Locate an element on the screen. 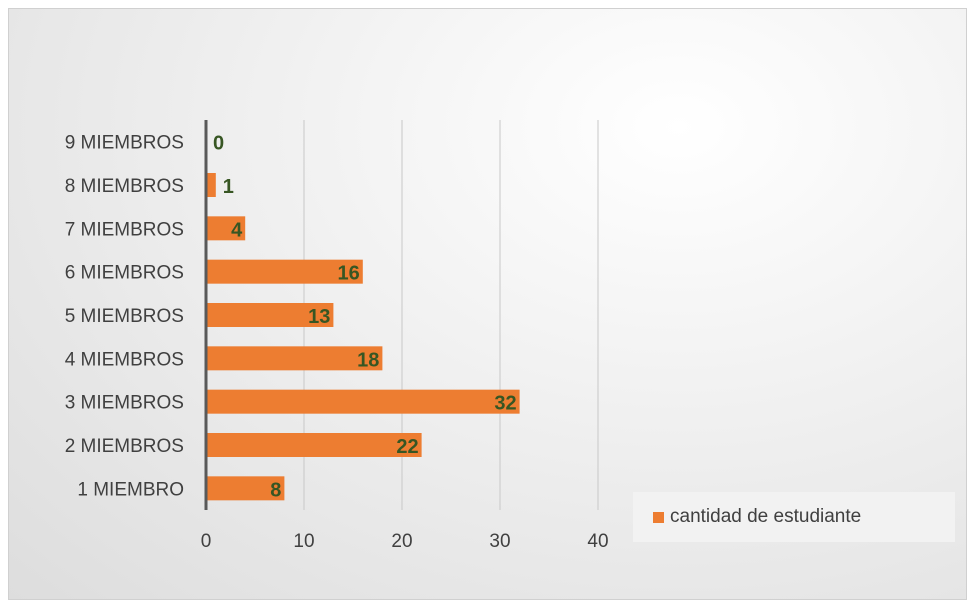 The width and height of the screenshot is (973, 602). x-tick-label: 10 is located at coordinates (303, 541).